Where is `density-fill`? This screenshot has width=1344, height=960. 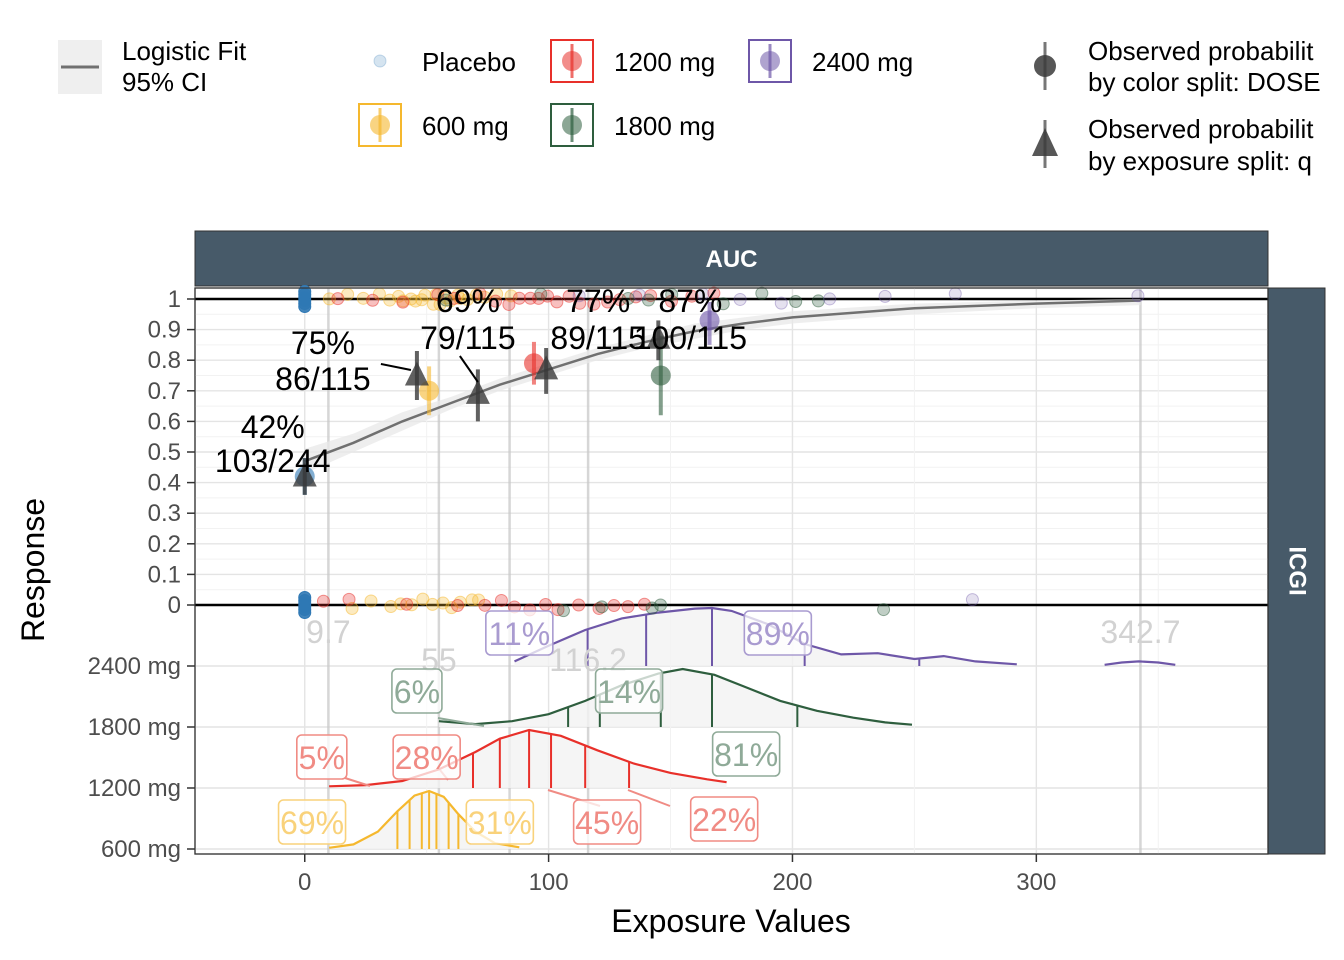 density-fill is located at coordinates (675, 698).